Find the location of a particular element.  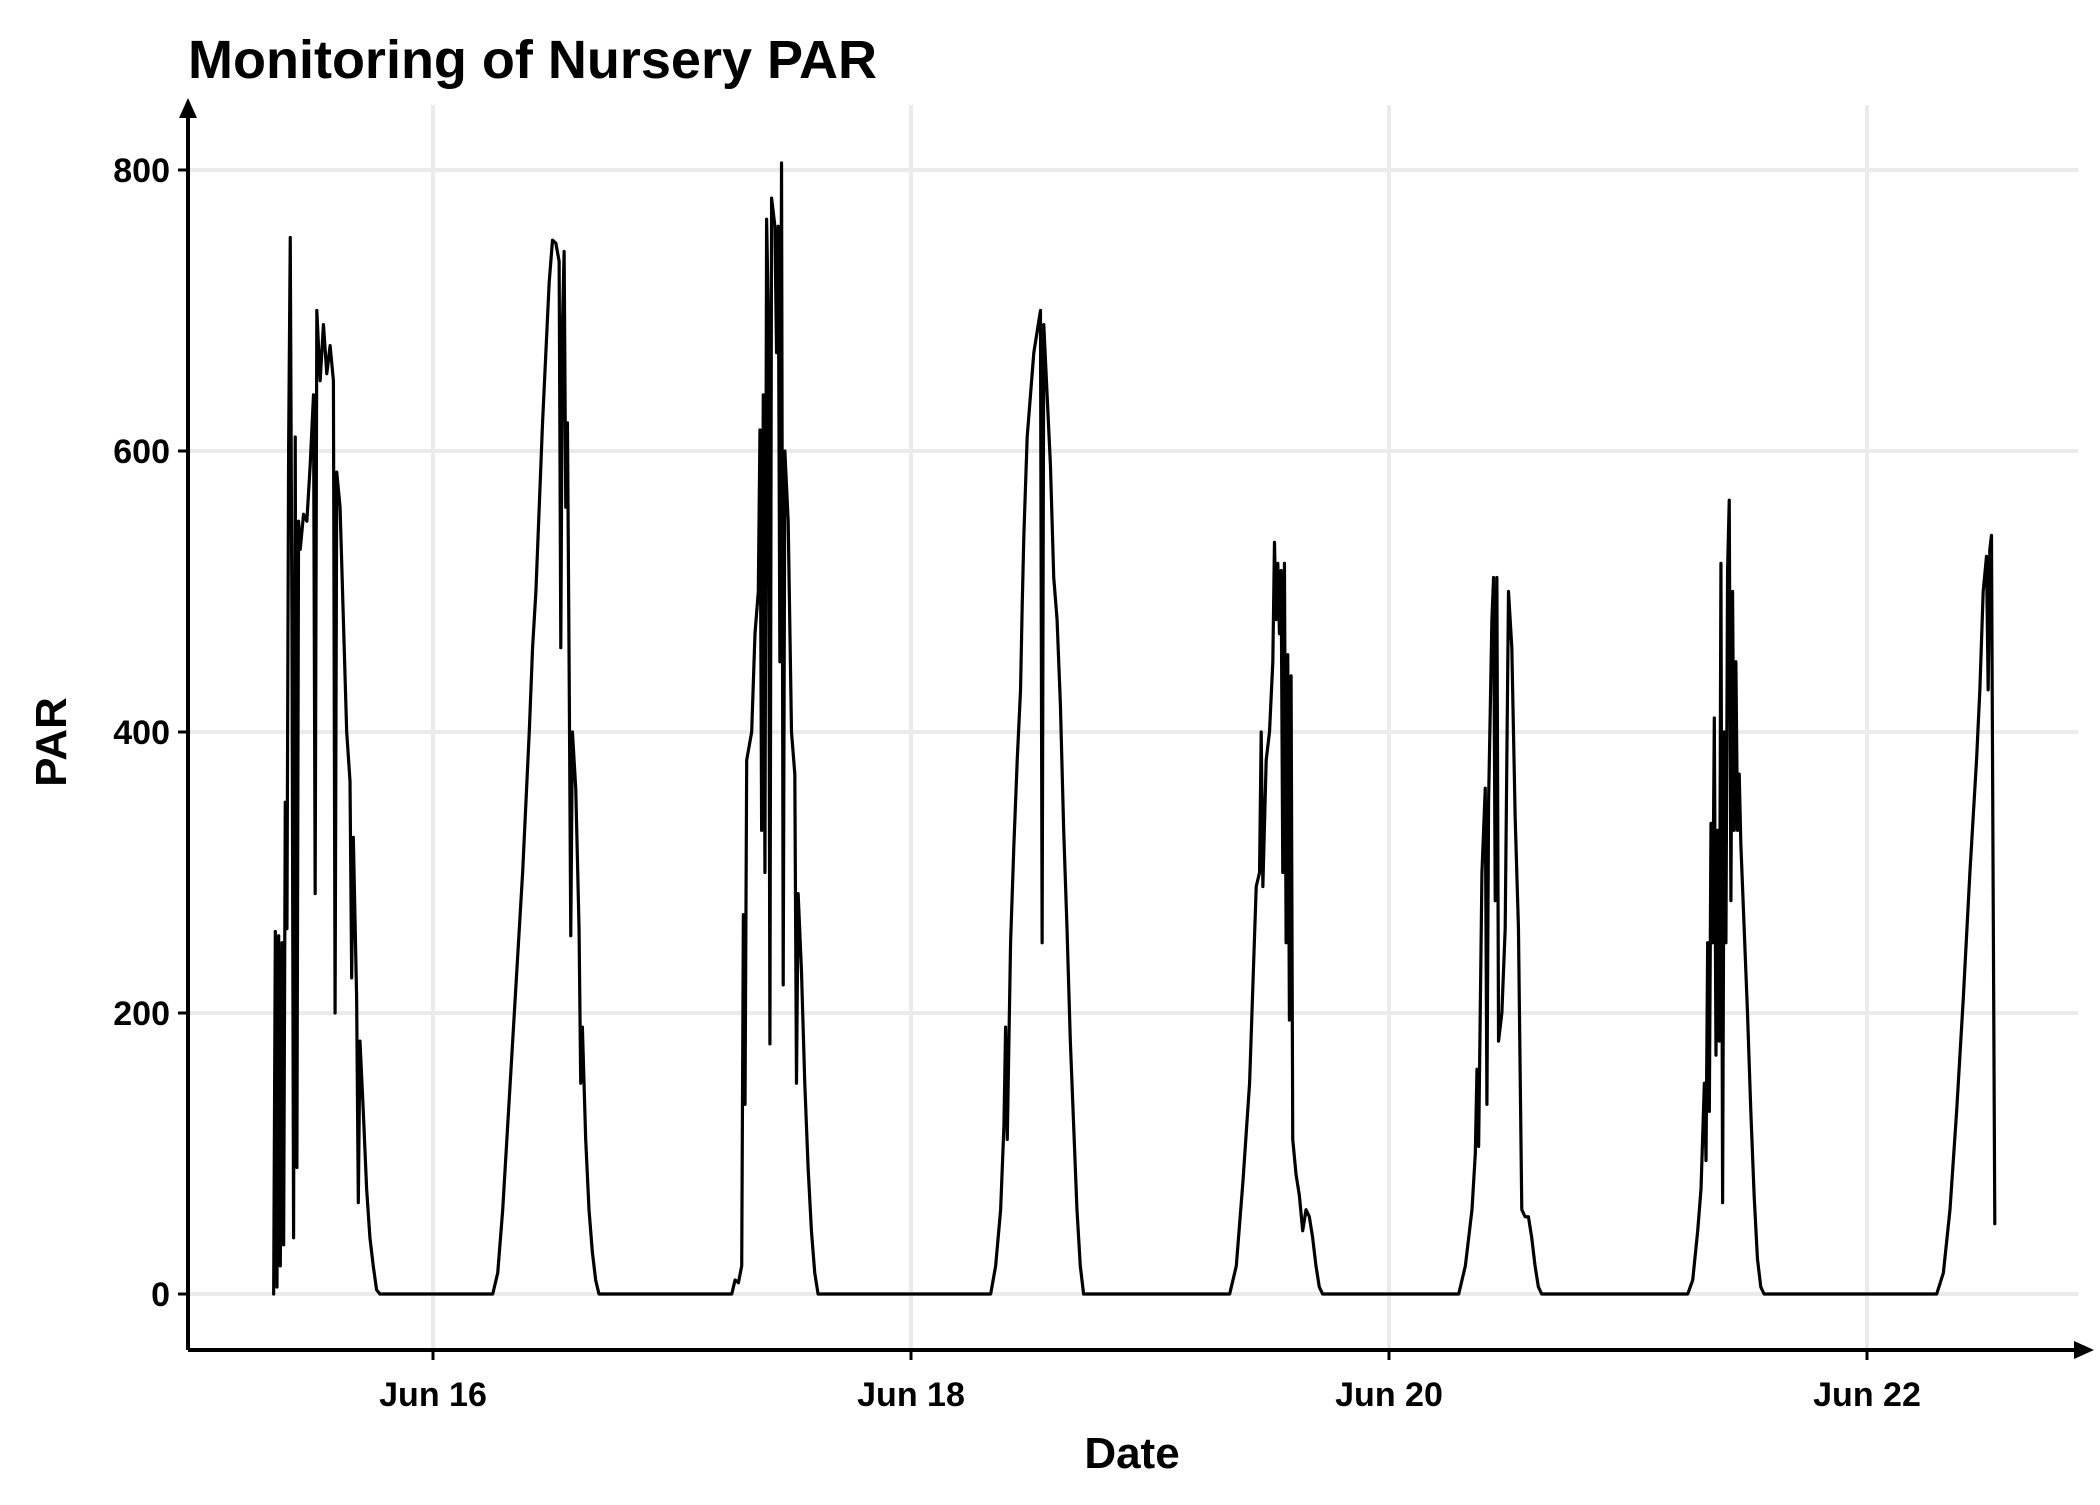

y-tick-label: 800 is located at coordinates (141, 171).